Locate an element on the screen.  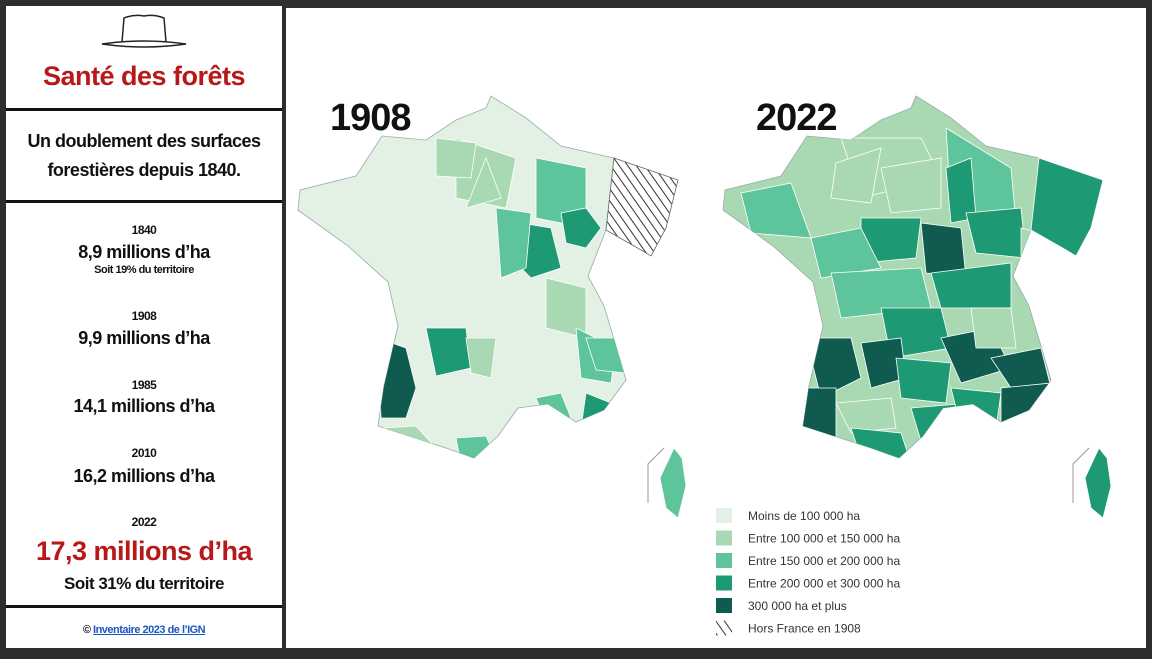
subtitle: forestières depuis 1840. is located at coordinates (144, 170).